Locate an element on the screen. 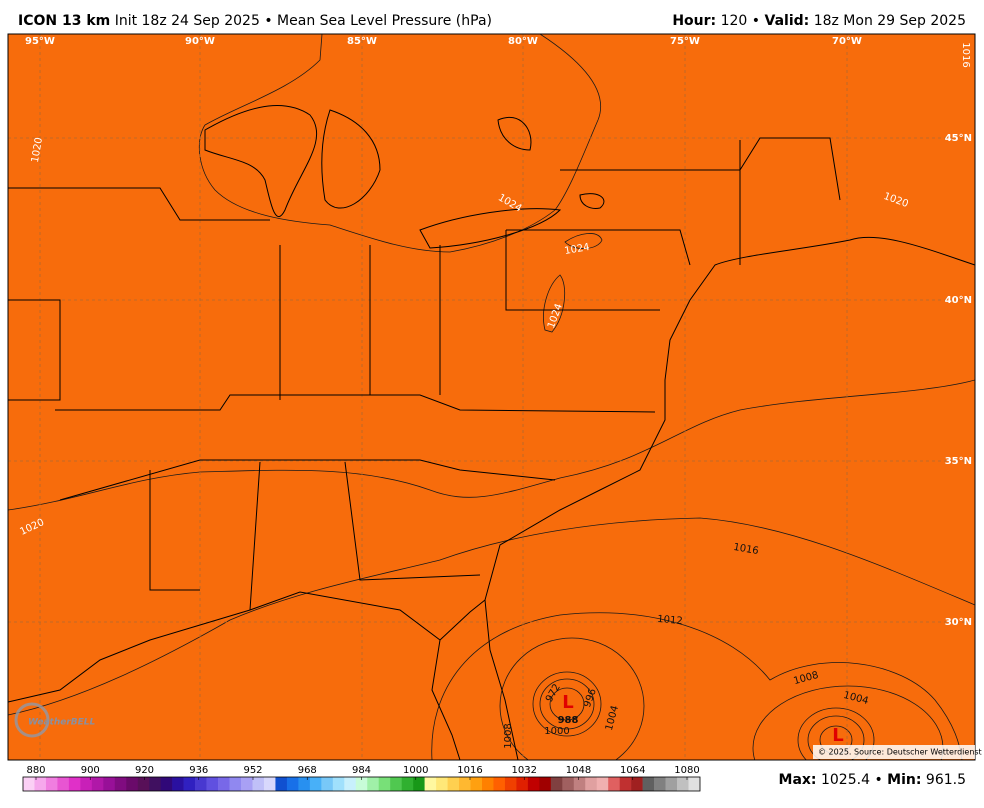 The height and width of the screenshot is (808, 984). low-marker: L is located at coordinates (837, 735).